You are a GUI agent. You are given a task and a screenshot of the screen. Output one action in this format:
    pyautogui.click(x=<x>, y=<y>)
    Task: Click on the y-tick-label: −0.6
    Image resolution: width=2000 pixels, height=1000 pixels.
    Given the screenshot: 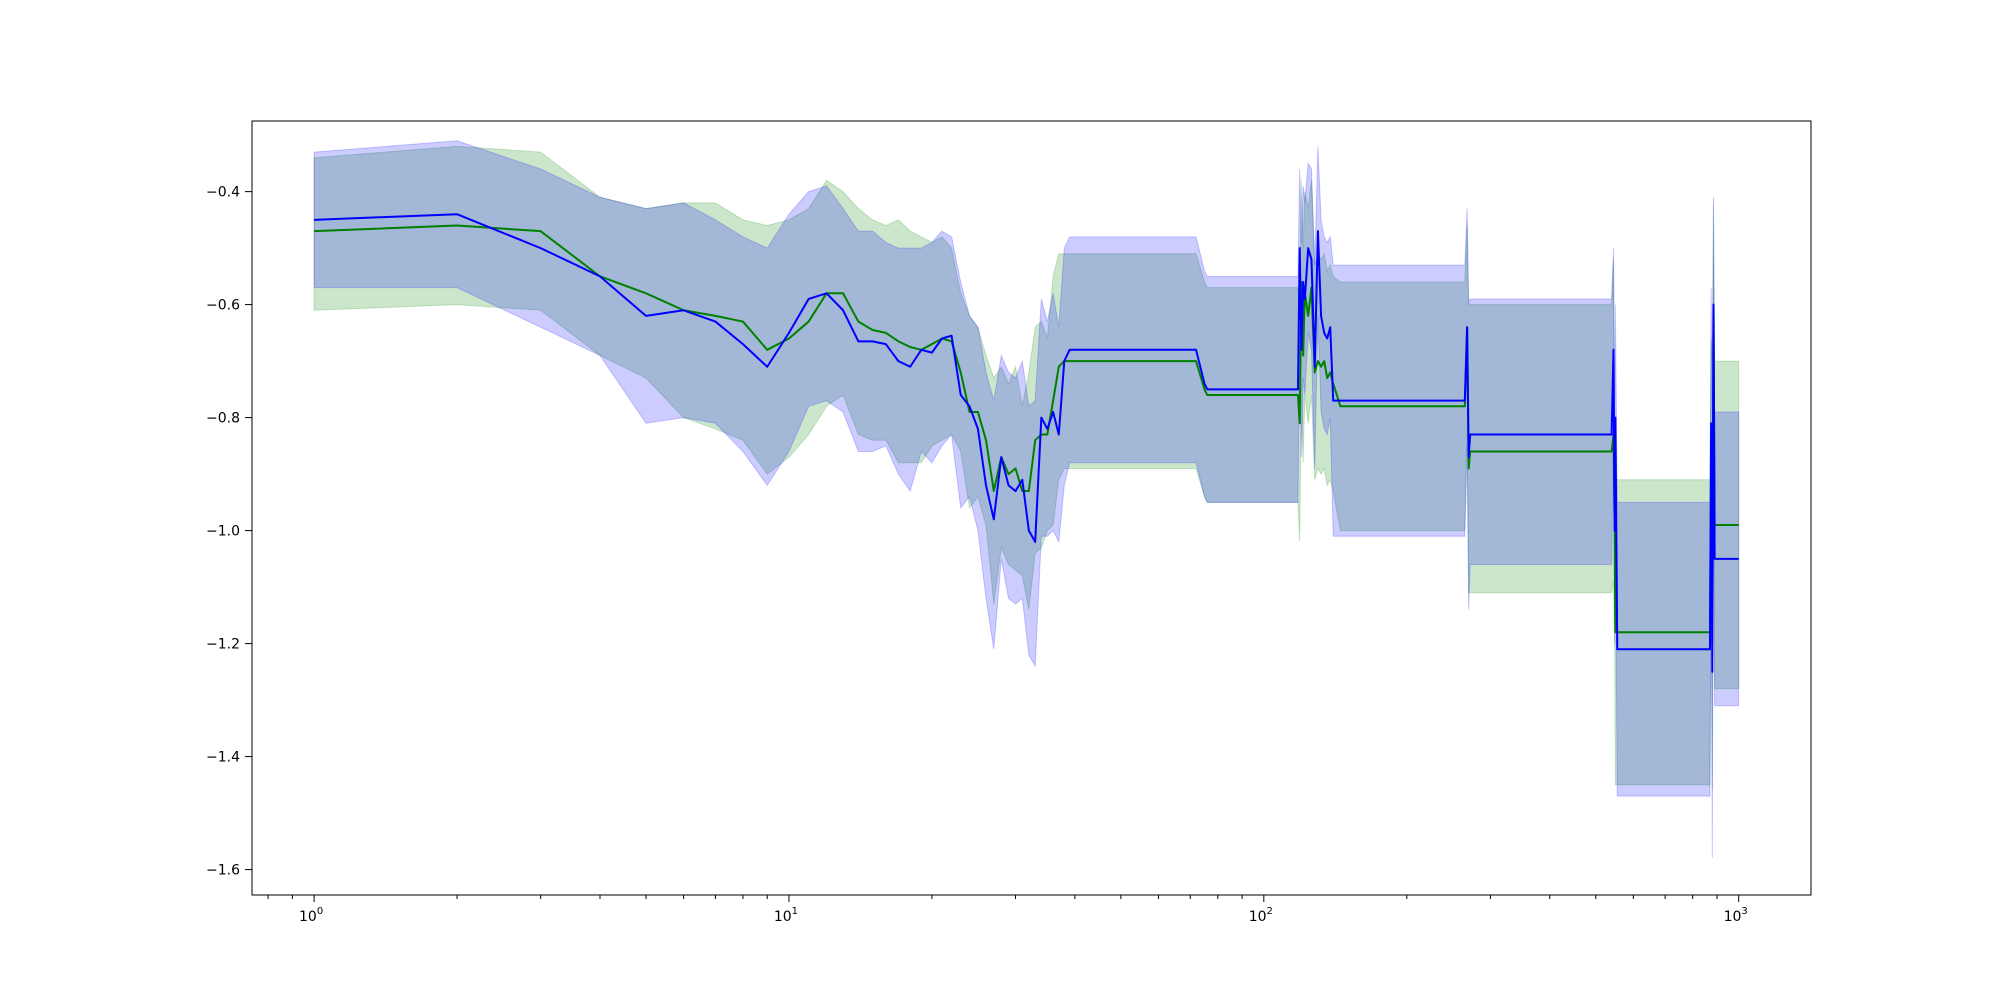 What is the action you would take?
    pyautogui.click(x=223, y=306)
    